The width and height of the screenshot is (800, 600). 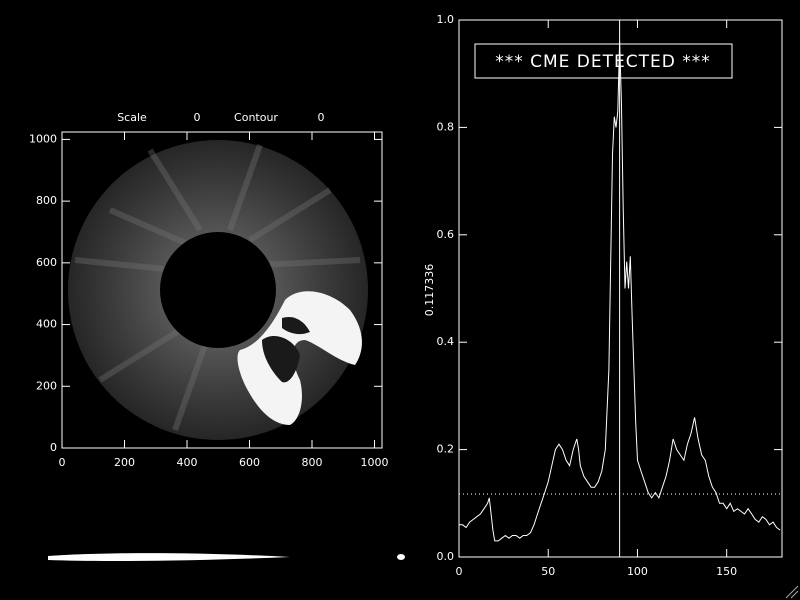 What do you see at coordinates (249, 462) in the screenshot?
I see `x-tick-label: 600` at bounding box center [249, 462].